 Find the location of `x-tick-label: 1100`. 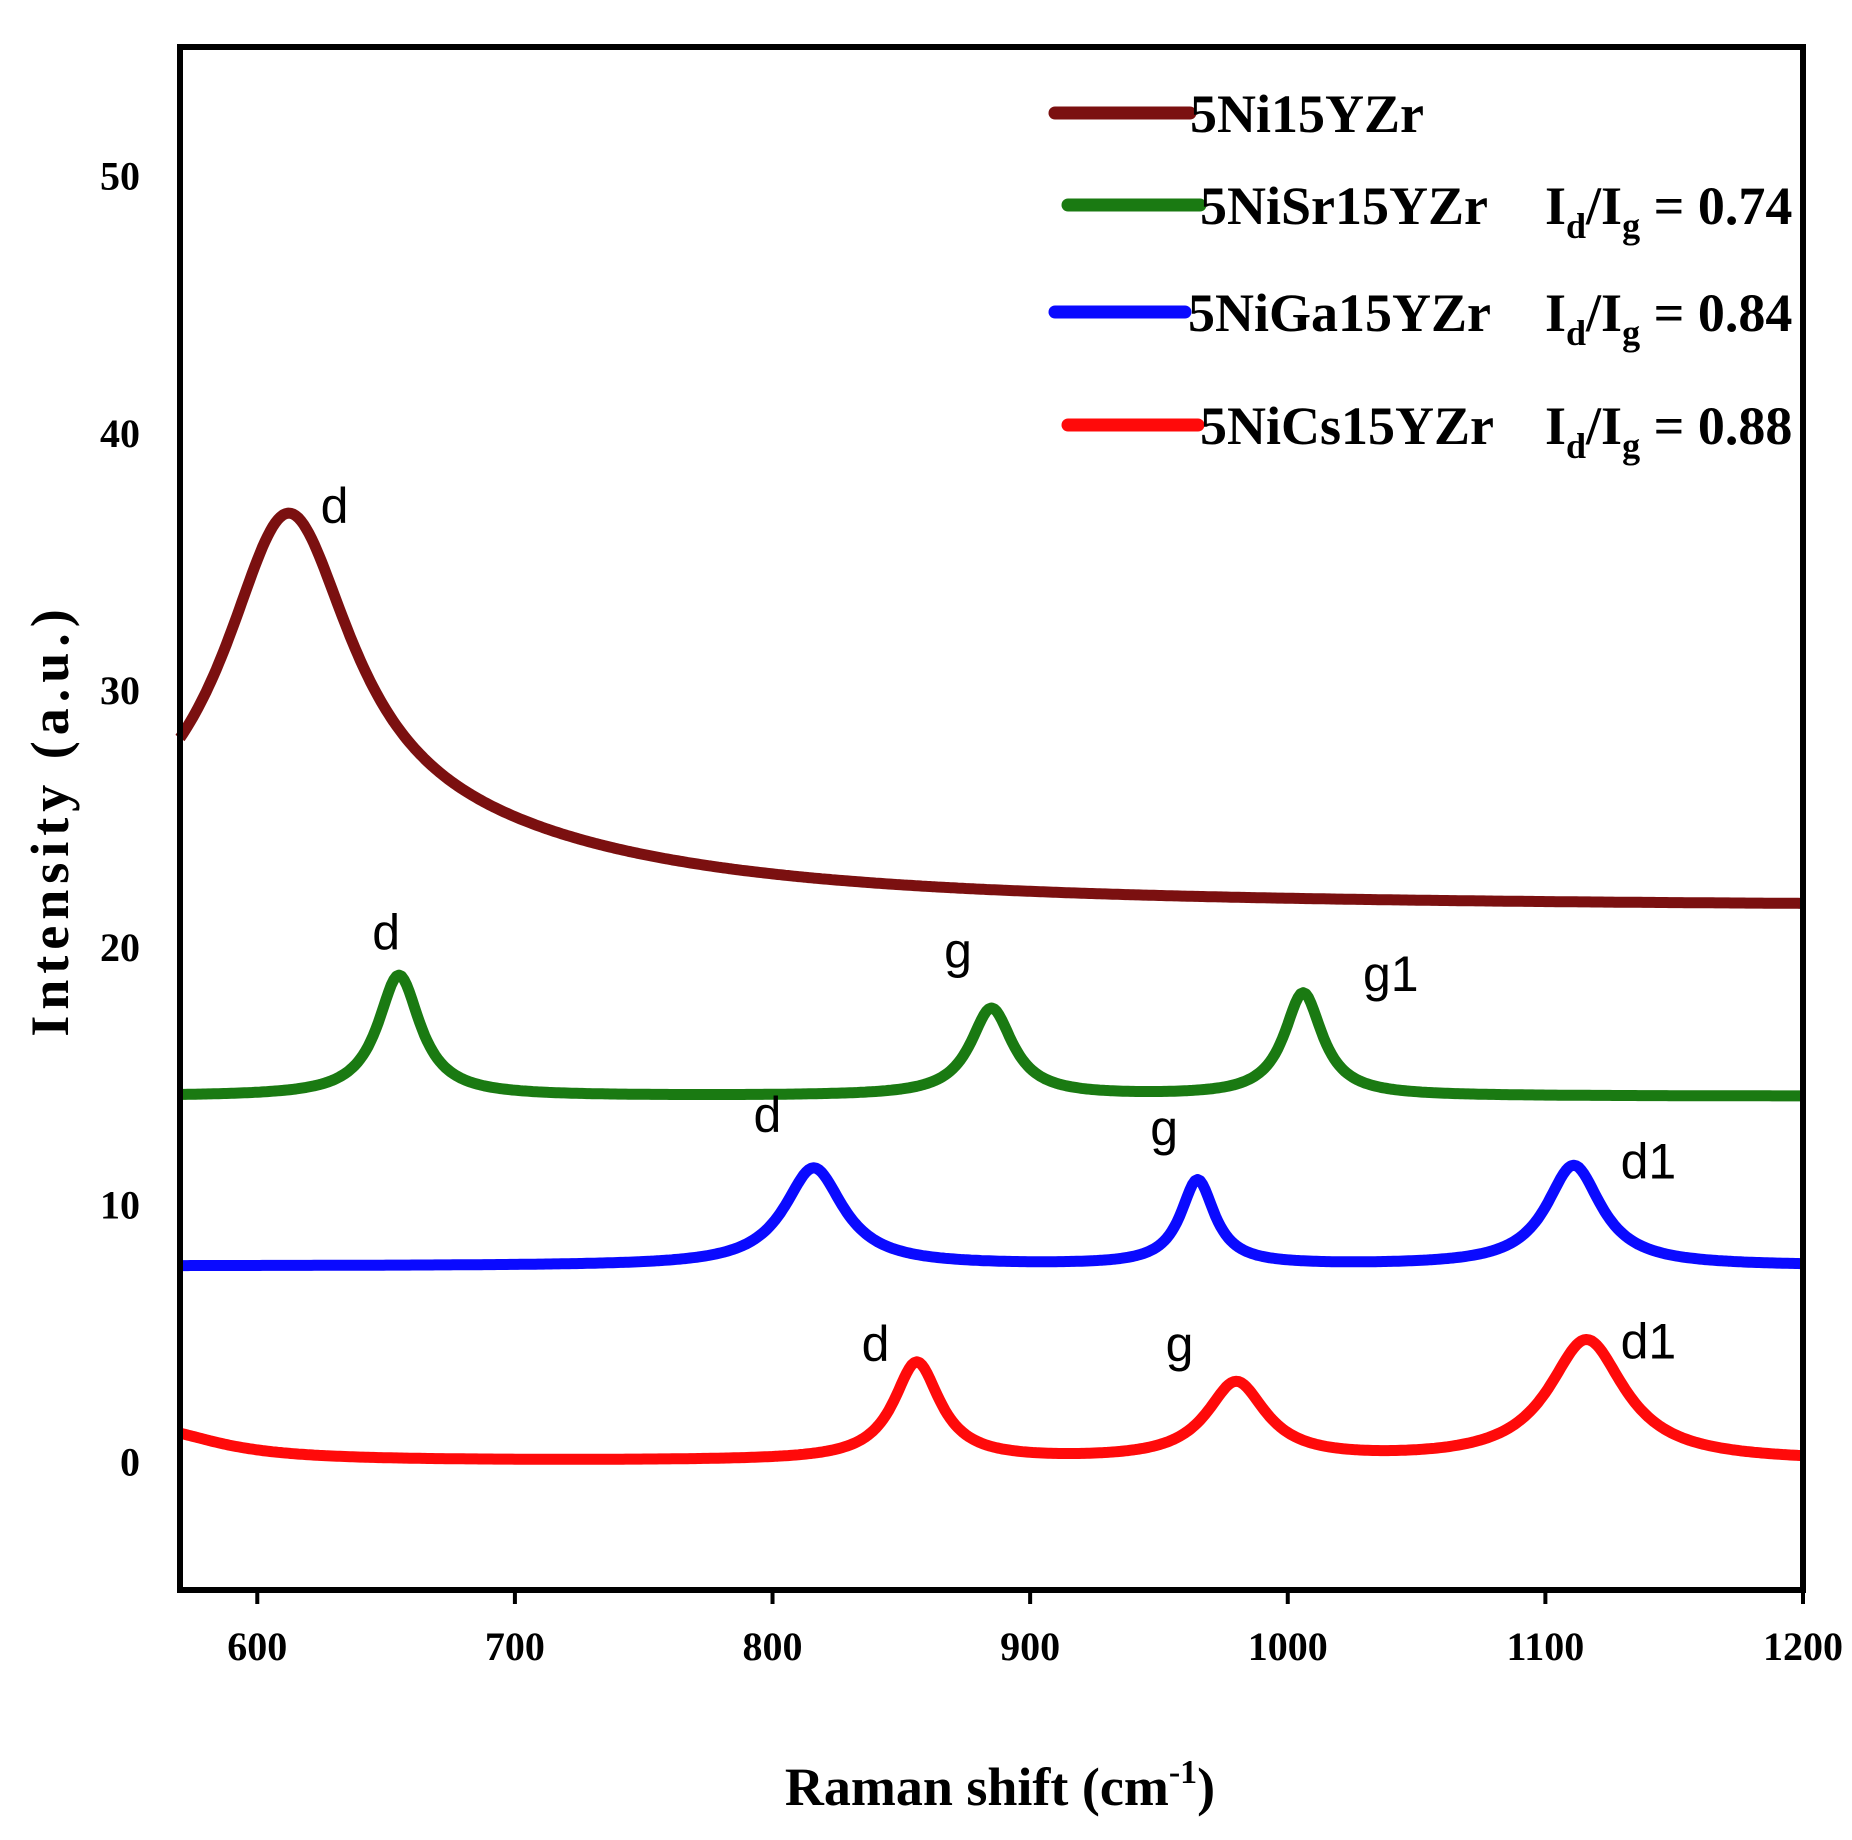

x-tick-label: 1100 is located at coordinates (1545, 1646).